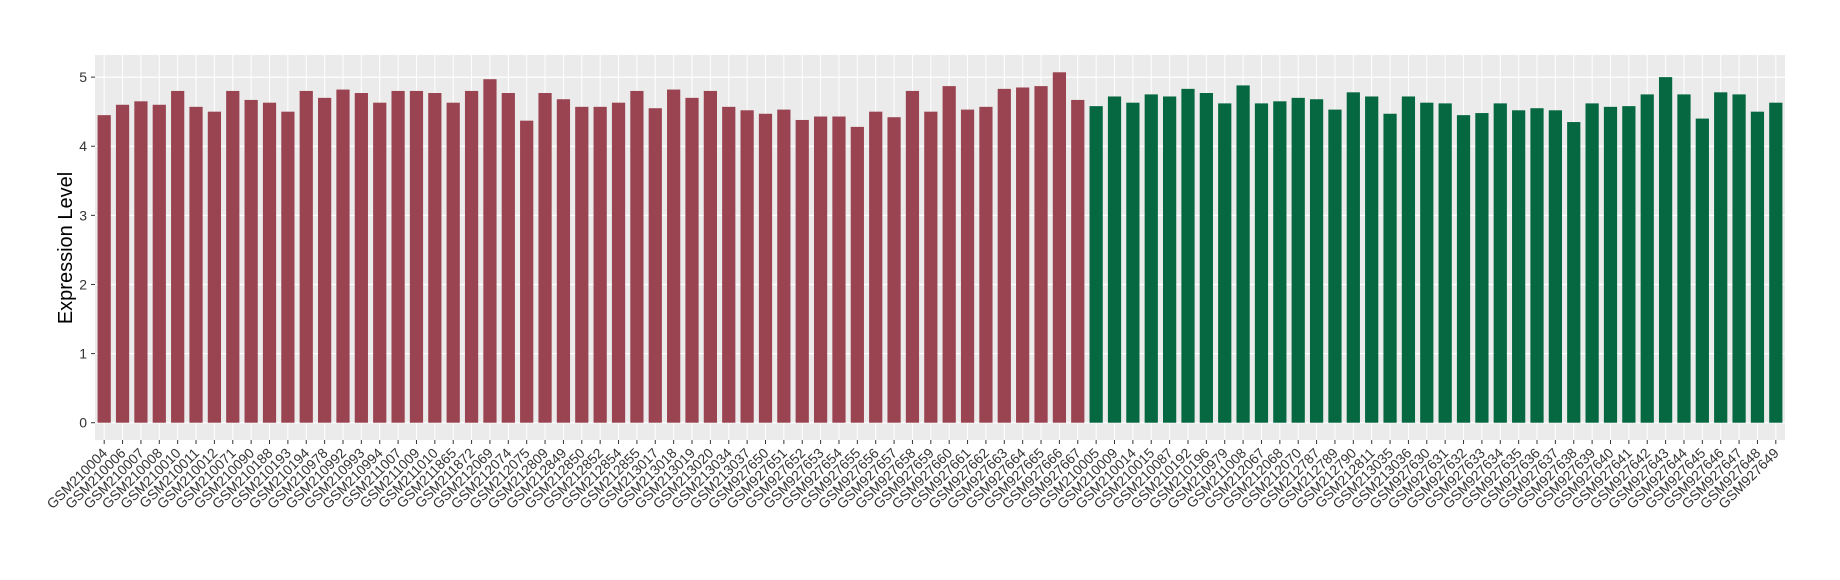 This screenshot has width=1840, height=580. I want to click on y-axis-title: Expression Level, so click(66, 248).